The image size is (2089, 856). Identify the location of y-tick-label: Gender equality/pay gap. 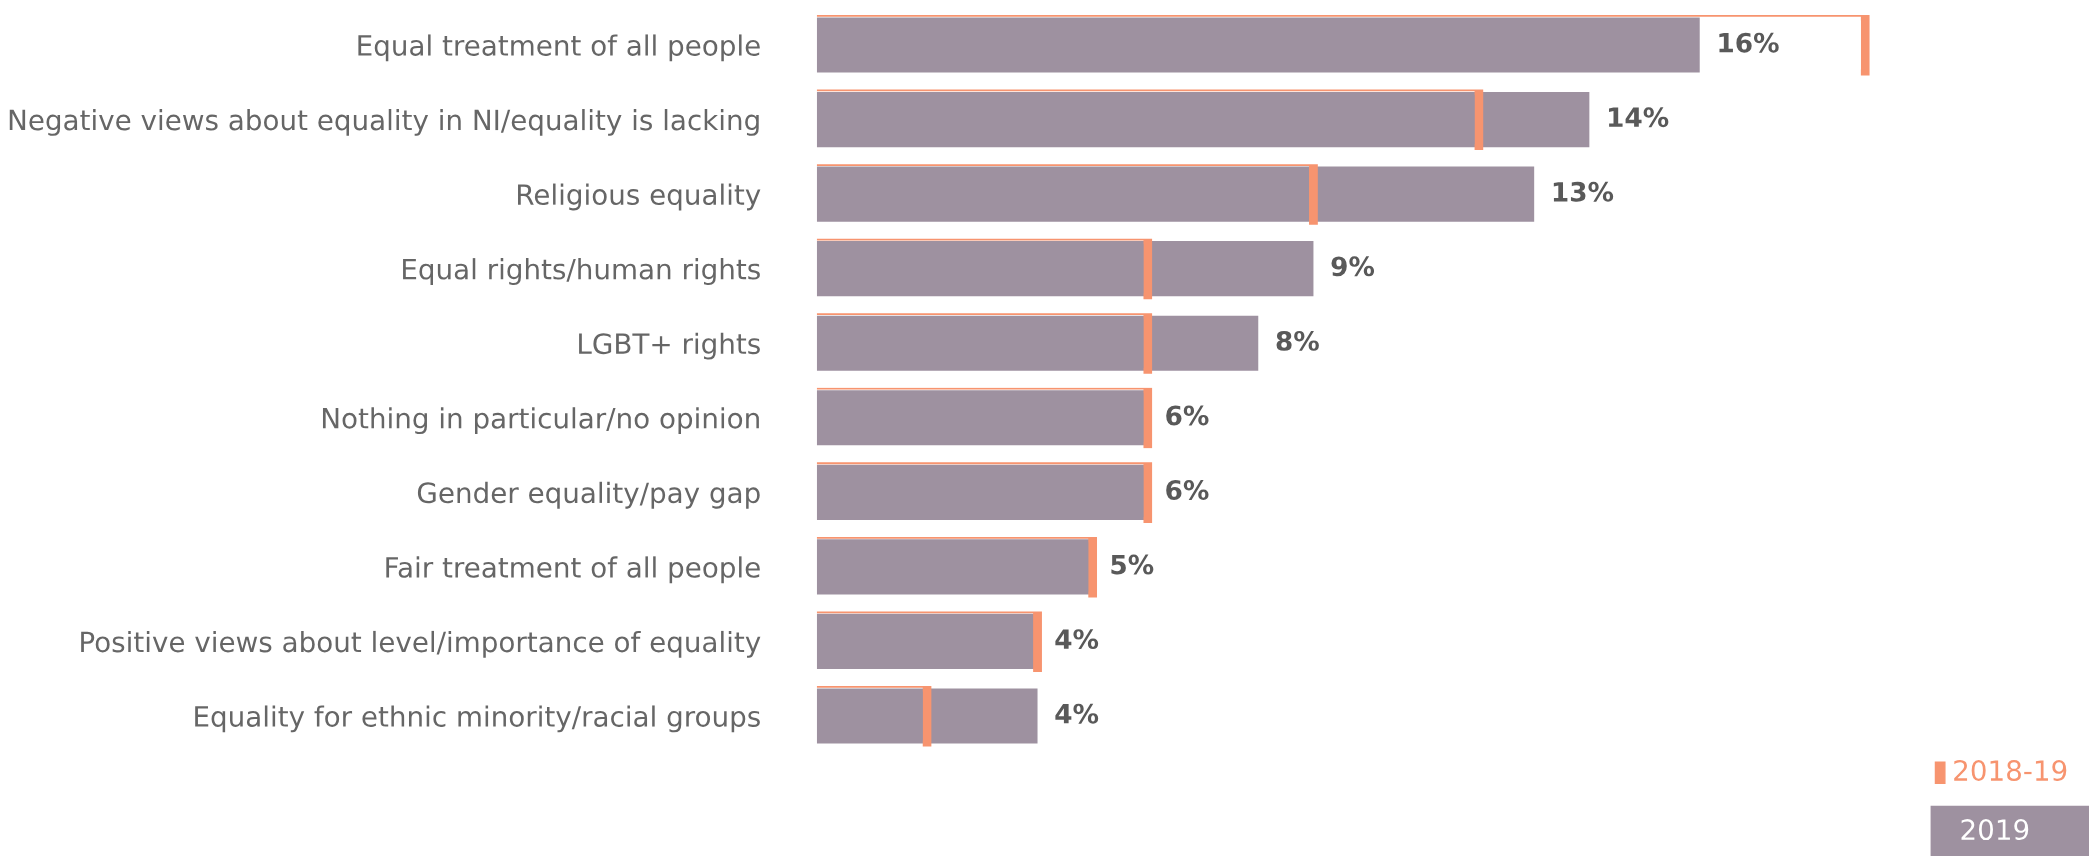
(588, 495).